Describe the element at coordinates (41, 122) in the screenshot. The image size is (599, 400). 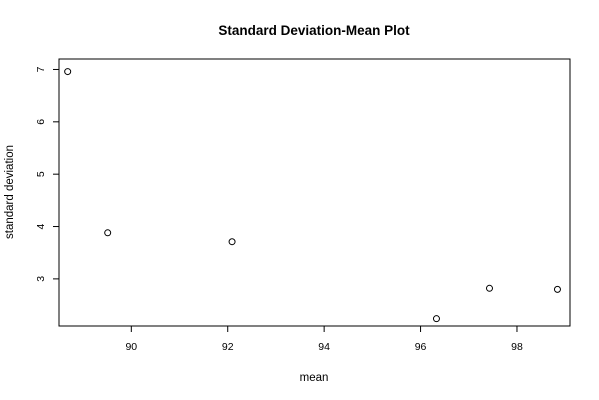
I see `y-tick-label: 6` at that location.